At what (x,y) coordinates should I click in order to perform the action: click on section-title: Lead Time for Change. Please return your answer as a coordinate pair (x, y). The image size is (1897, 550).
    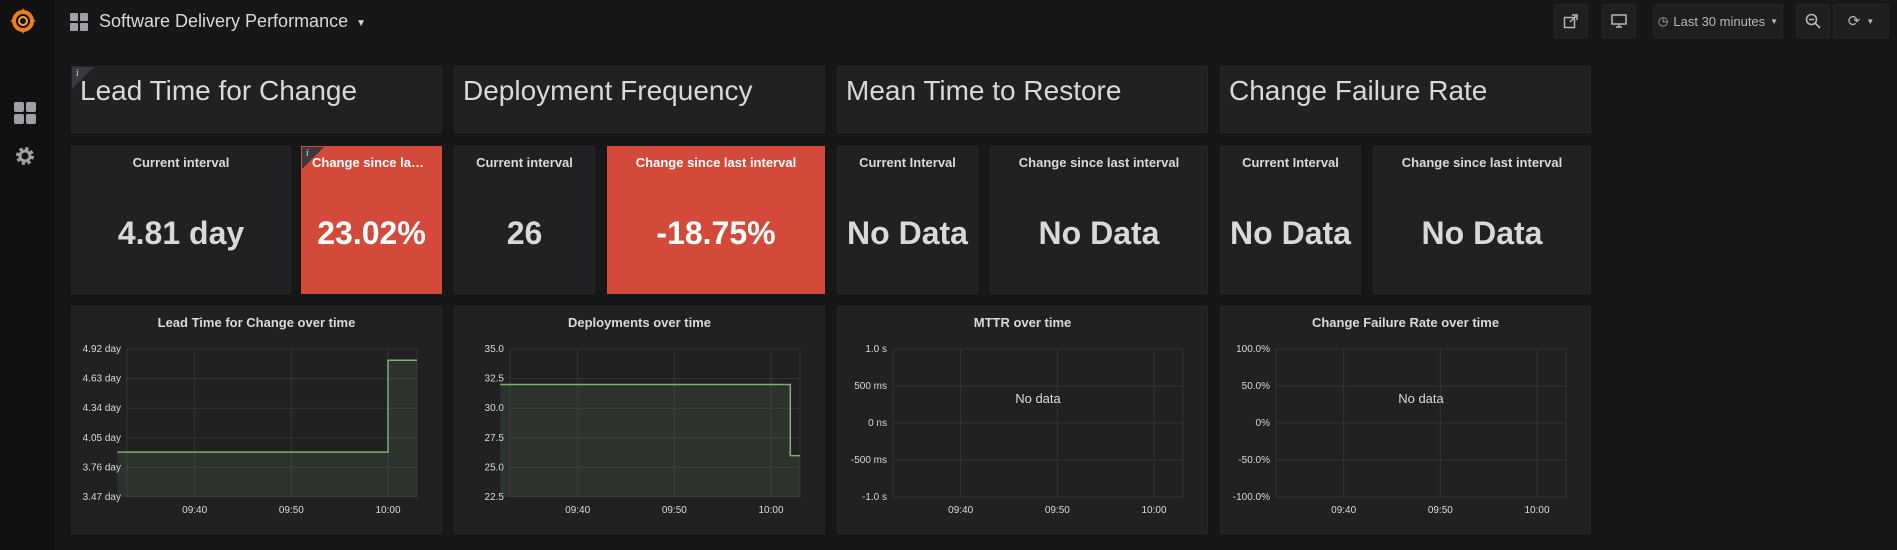
    Looking at the image, I should click on (219, 90).